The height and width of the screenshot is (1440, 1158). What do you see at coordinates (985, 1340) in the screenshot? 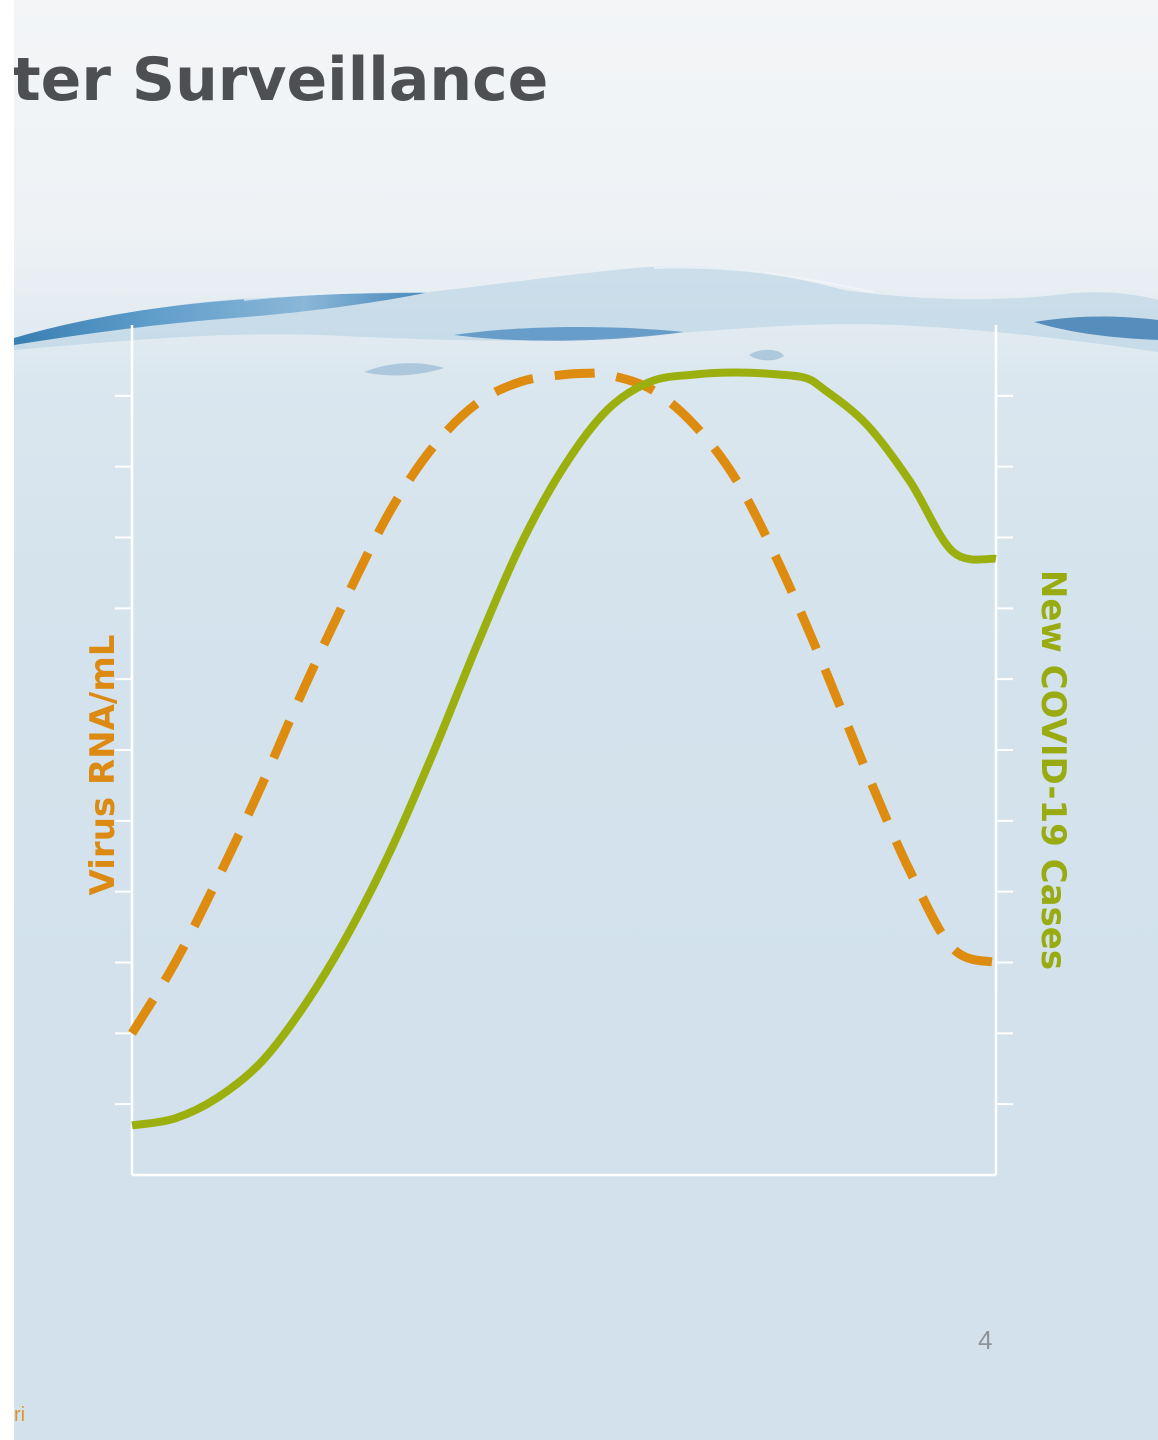
I see `slide-number: 4` at bounding box center [985, 1340].